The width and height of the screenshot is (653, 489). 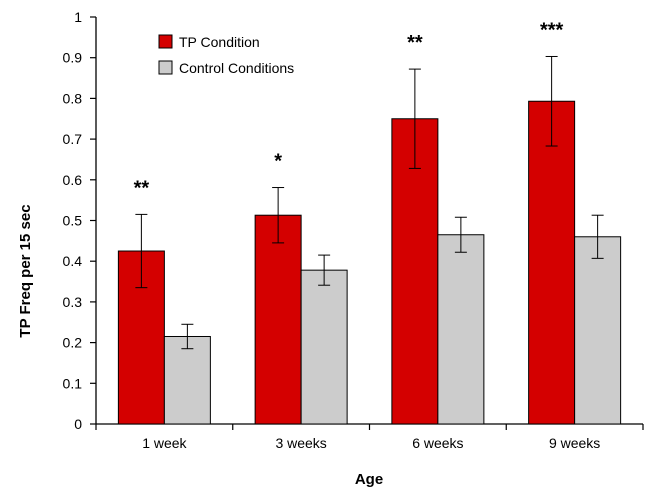 I want to click on y-tick-label: 0.3, so click(x=73, y=302).